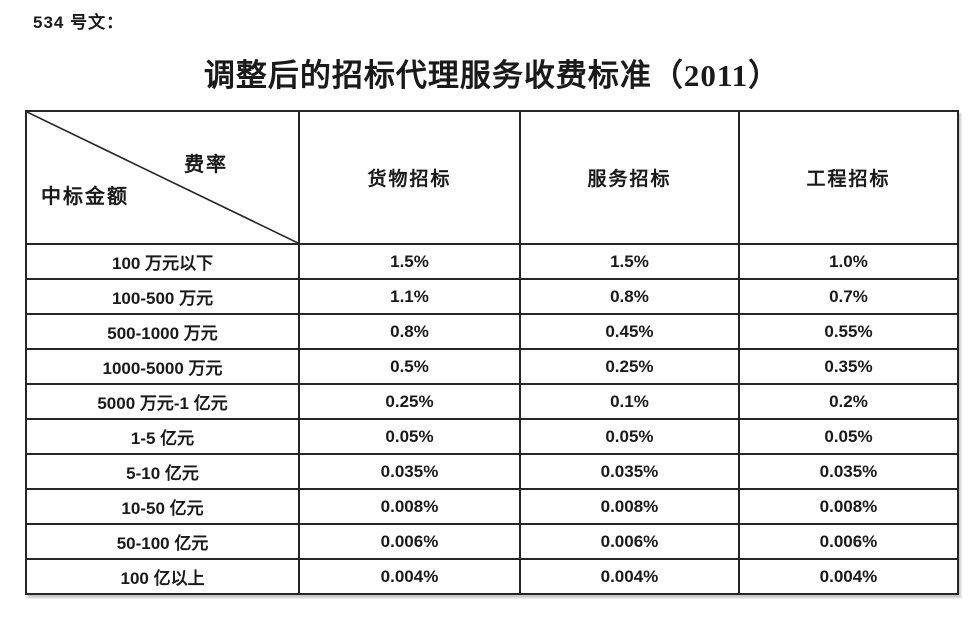 This screenshot has width=979, height=629. What do you see at coordinates (848, 331) in the screenshot?
I see `rate-cell: 0.55%` at bounding box center [848, 331].